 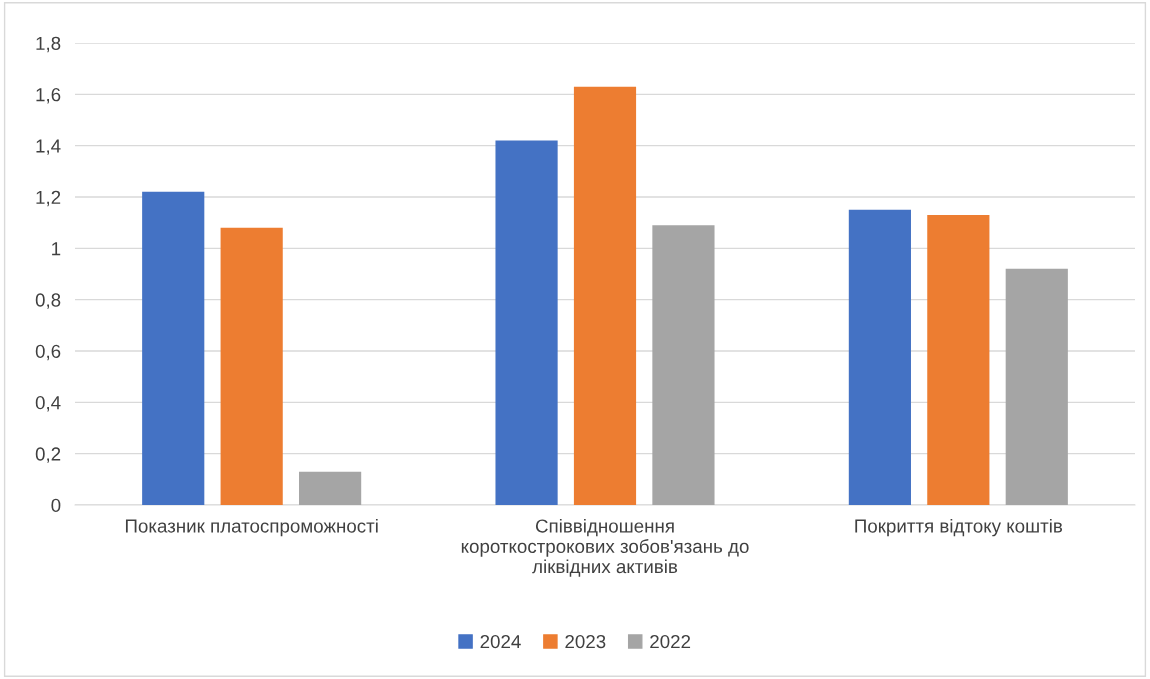 I want to click on y-tick-label: 0,4, so click(x=48, y=404).